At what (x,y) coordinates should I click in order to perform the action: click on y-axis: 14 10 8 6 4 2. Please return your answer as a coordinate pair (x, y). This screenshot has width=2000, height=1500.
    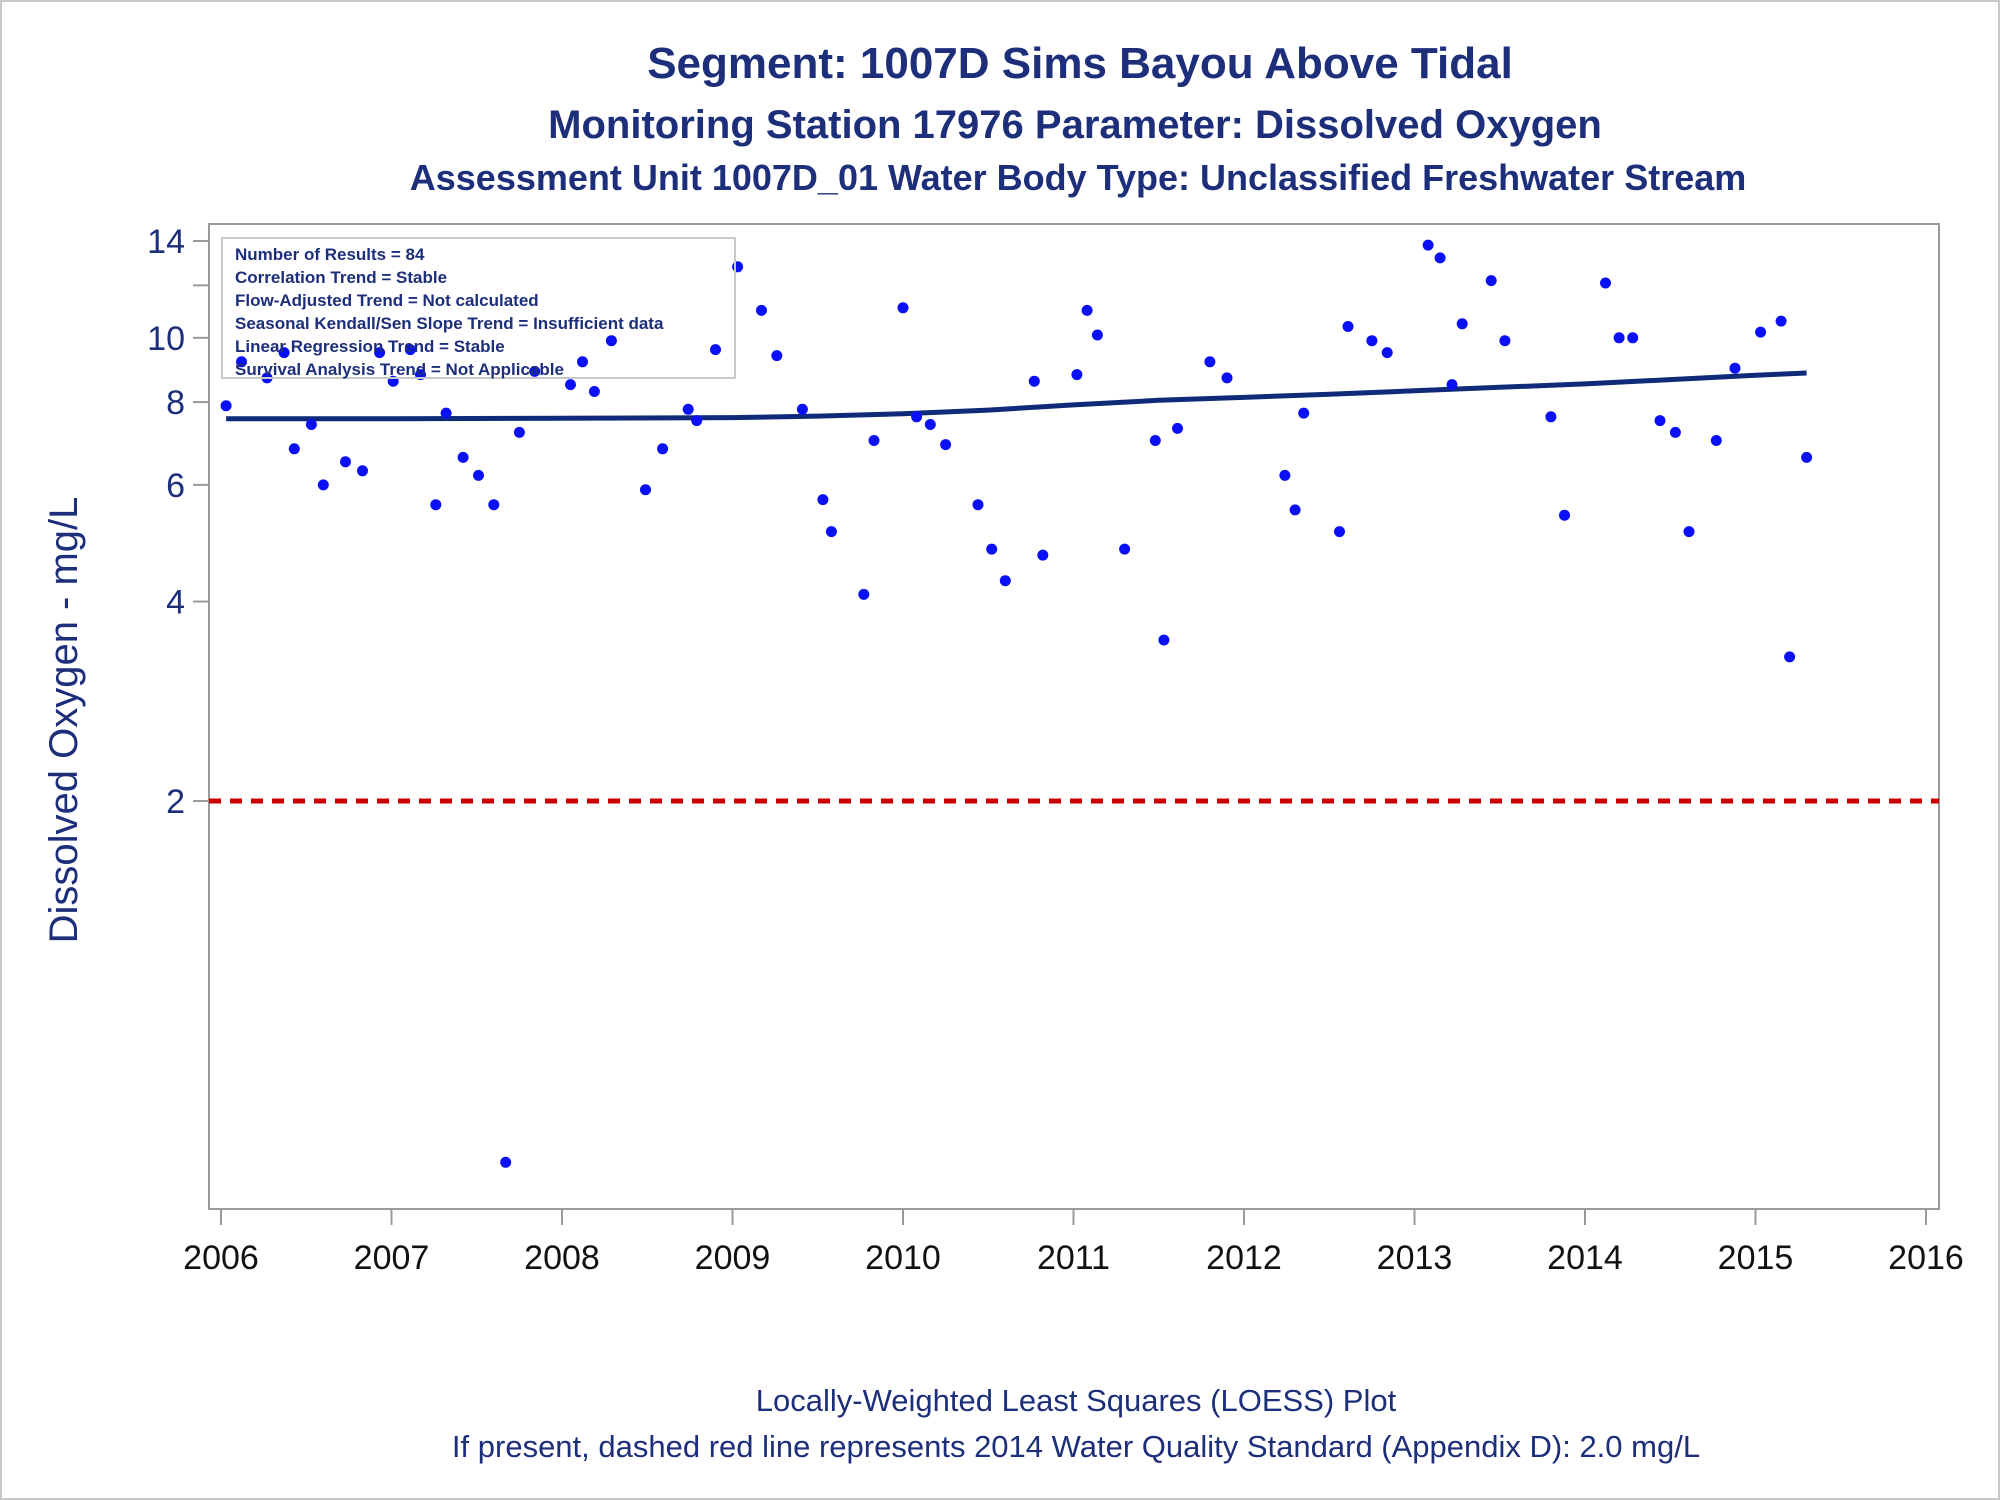
    Looking at the image, I should click on (178, 522).